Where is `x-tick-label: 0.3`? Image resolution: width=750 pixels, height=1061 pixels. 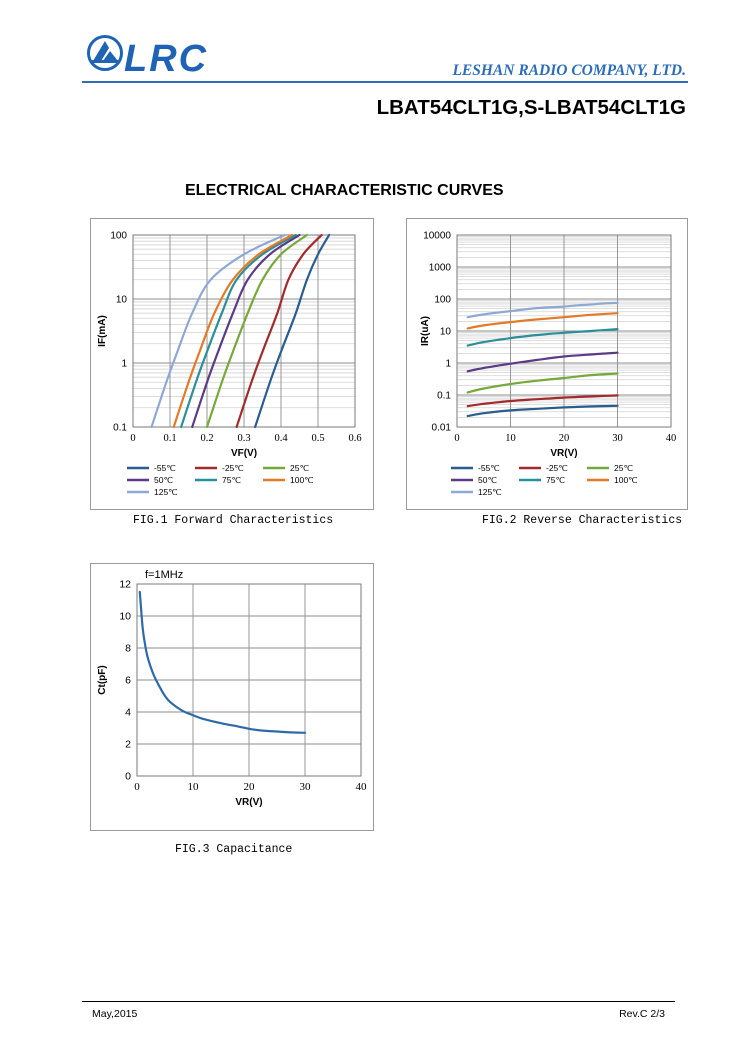
x-tick-label: 0.3 is located at coordinates (243, 438).